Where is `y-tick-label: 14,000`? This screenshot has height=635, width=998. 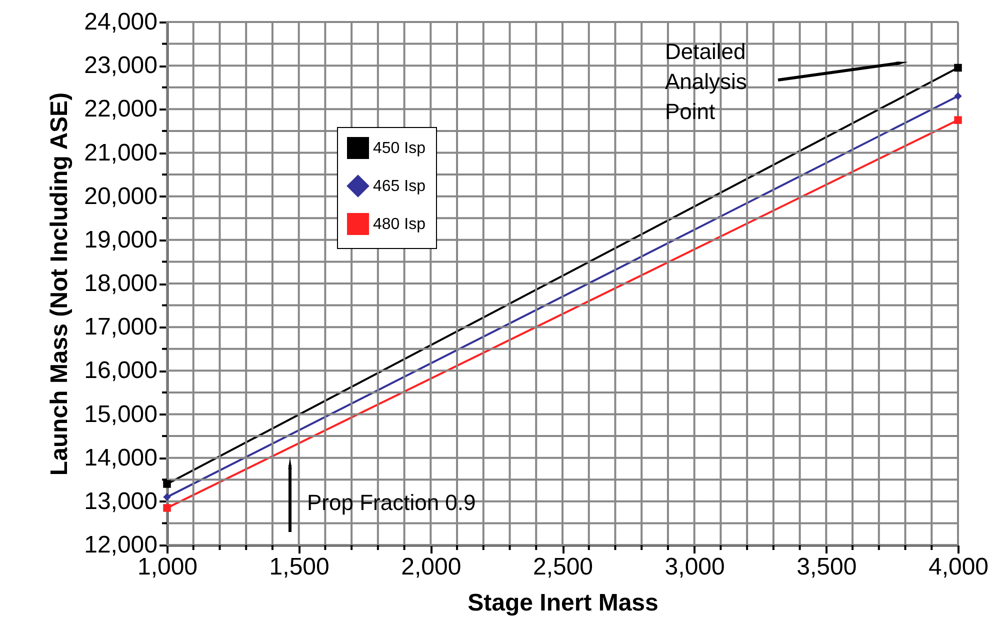
y-tick-label: 14,000 is located at coordinates (121, 458).